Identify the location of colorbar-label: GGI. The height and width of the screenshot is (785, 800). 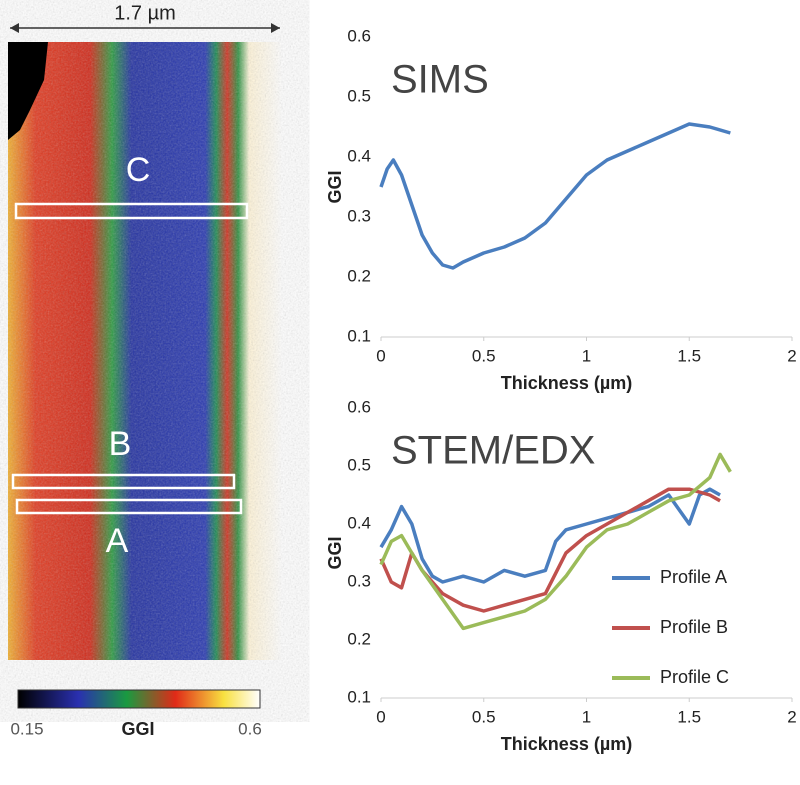
(137, 729).